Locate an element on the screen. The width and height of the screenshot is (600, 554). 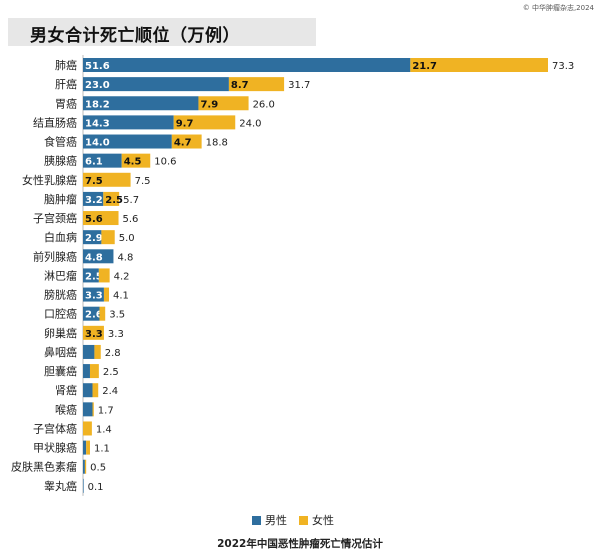
value-label-female: 7.9 is located at coordinates (209, 104).